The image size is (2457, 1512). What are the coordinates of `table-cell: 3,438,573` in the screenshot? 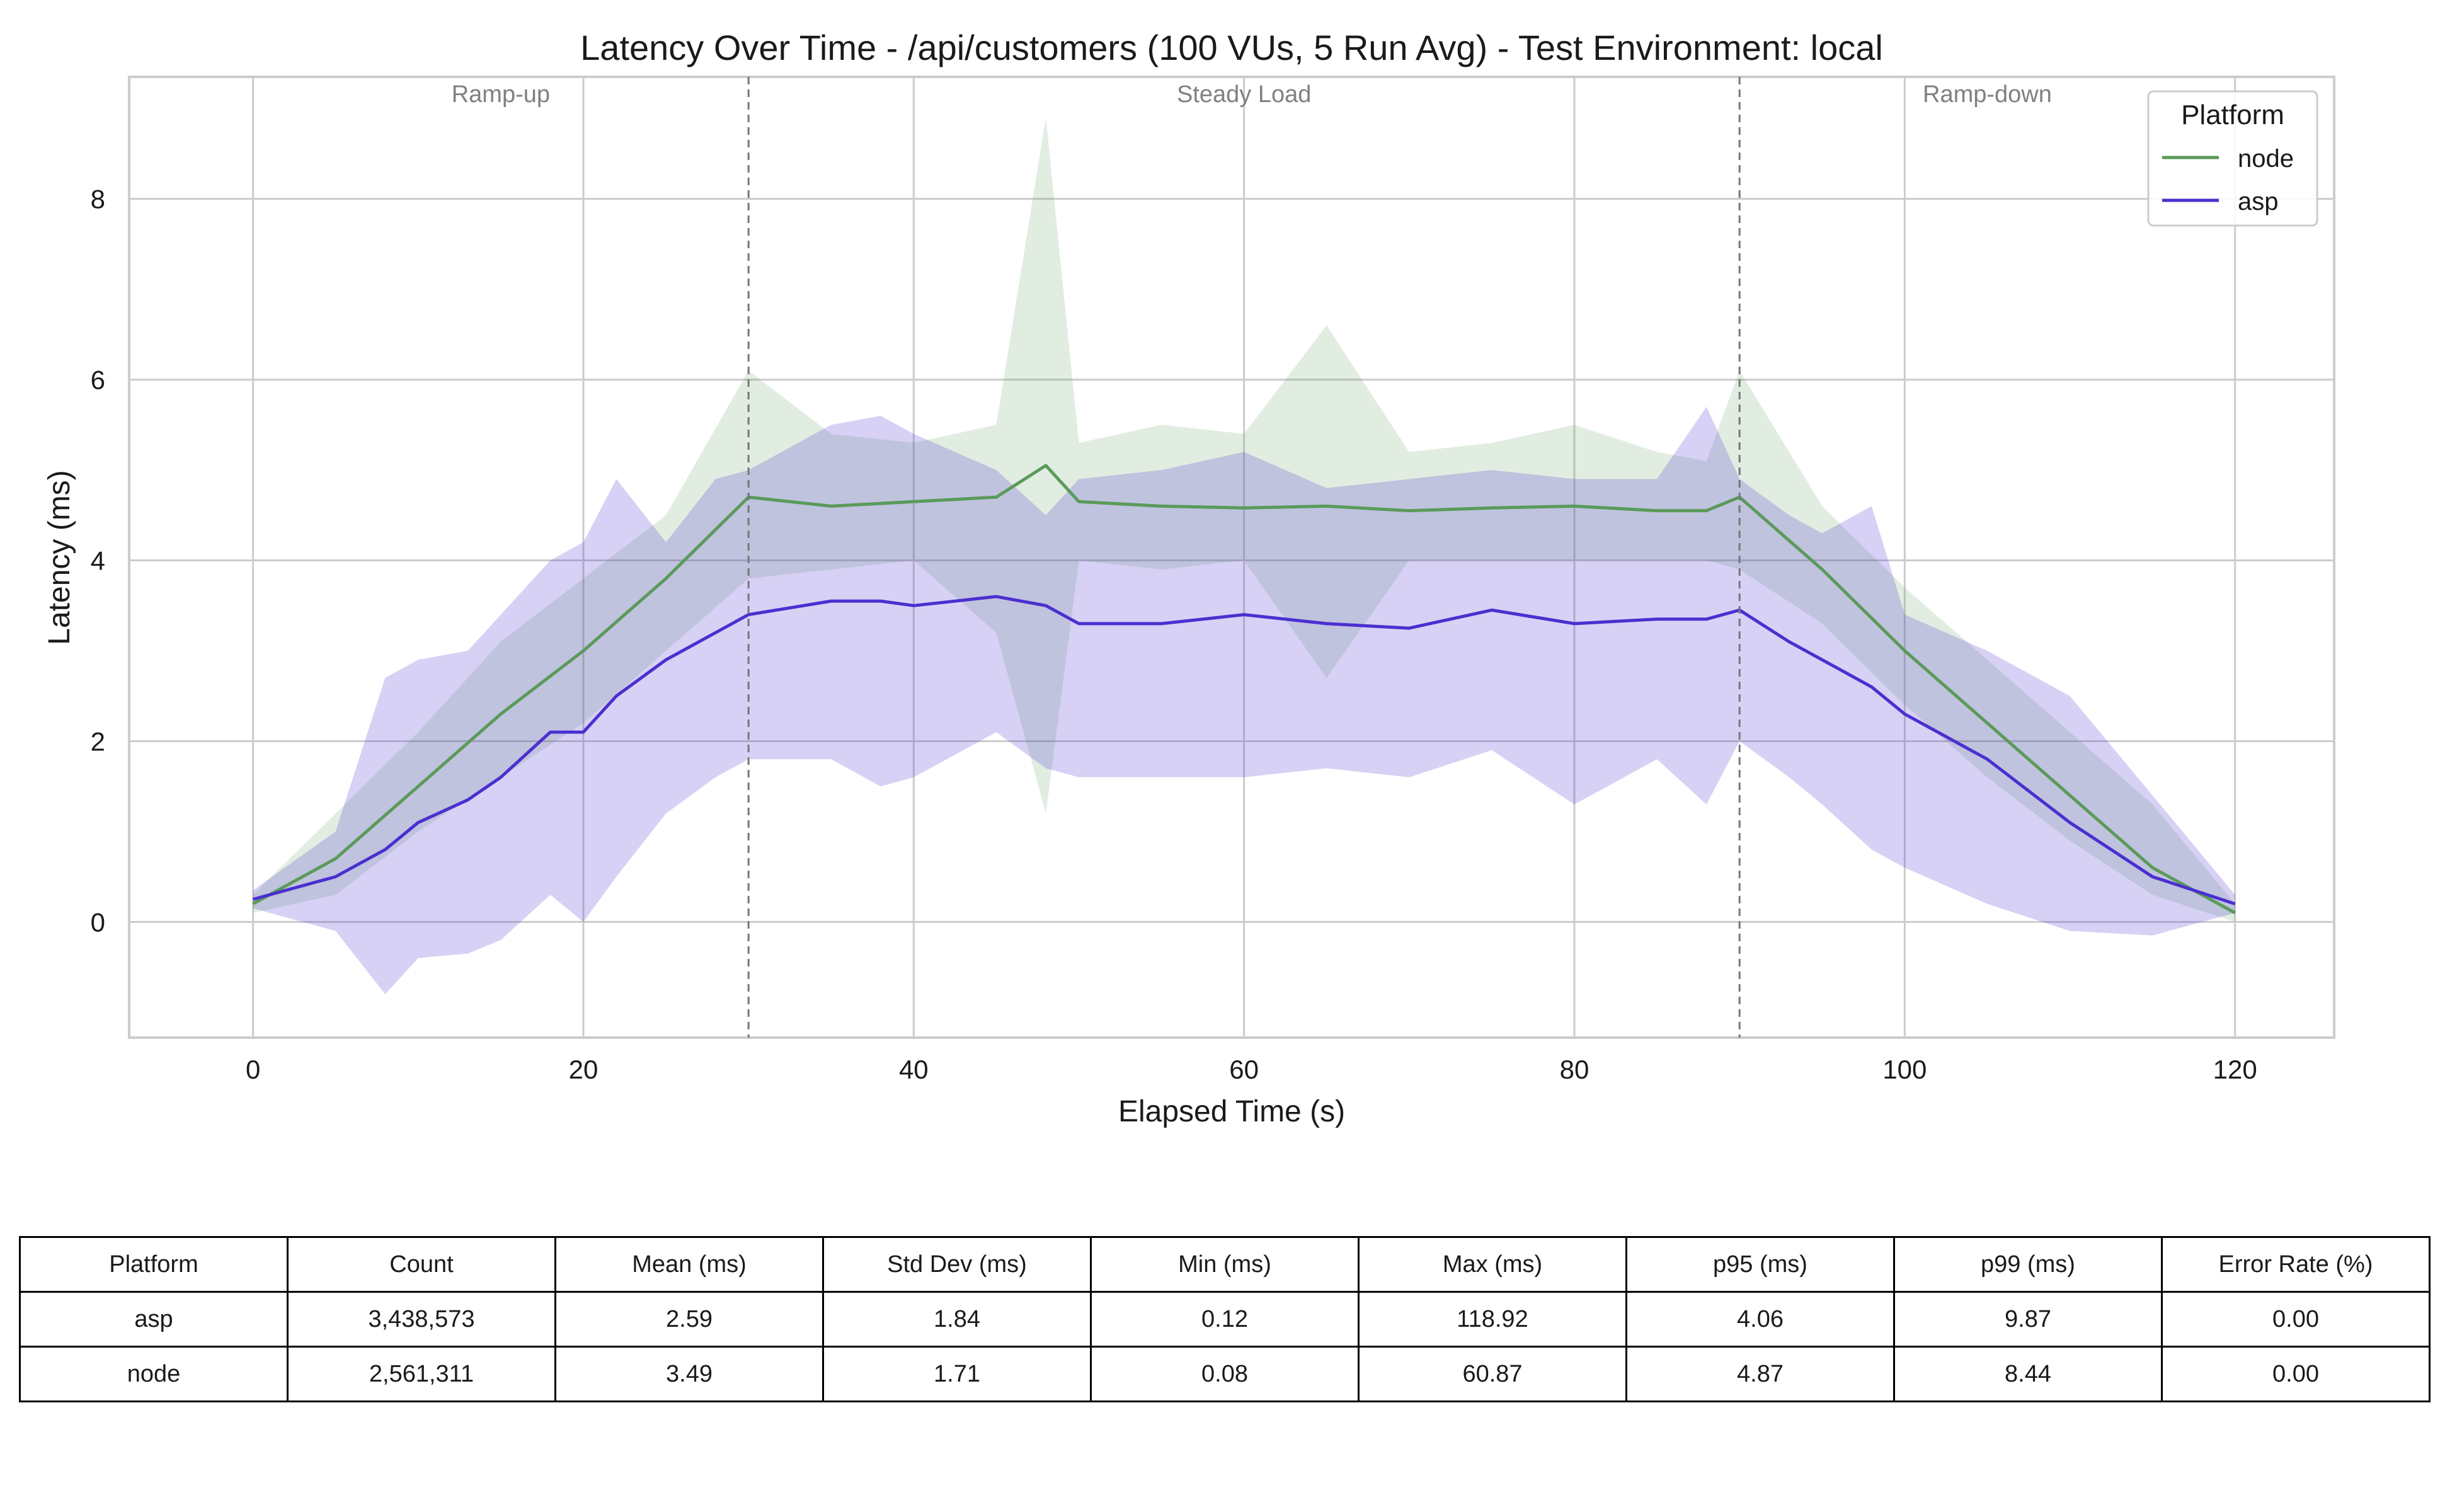 It's located at (421, 1319).